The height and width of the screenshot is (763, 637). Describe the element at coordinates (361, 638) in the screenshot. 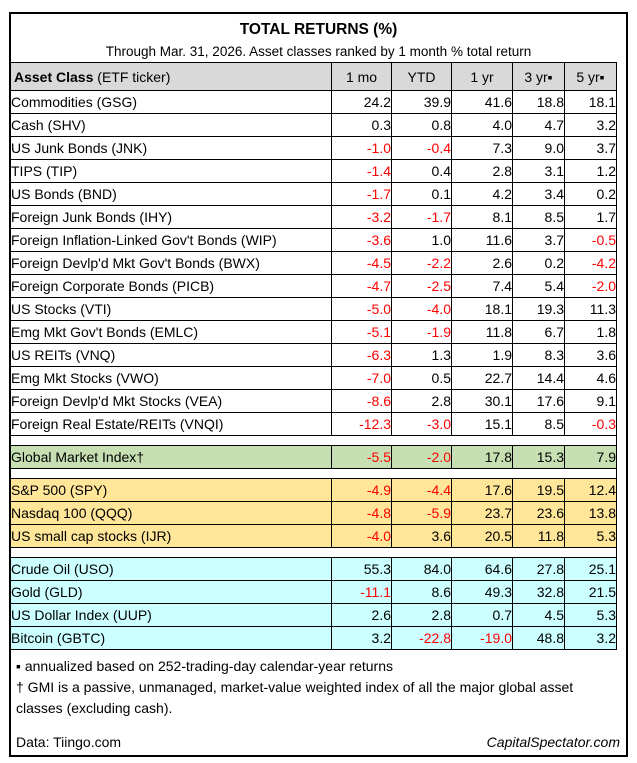

I see `return-value: 3.2` at that location.